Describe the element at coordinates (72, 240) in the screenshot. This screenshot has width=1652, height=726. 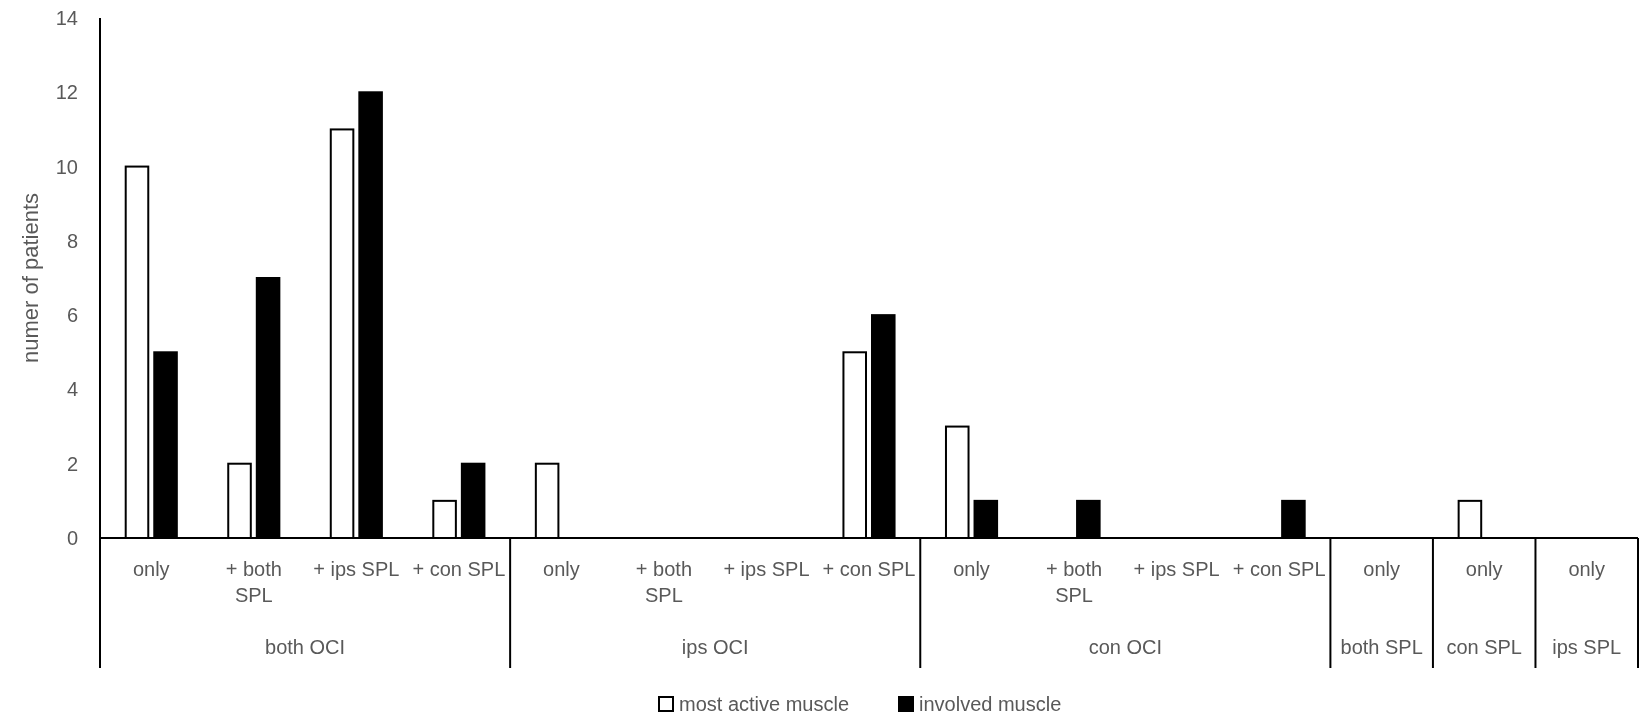
I see `y-tick-label: 8` at that location.